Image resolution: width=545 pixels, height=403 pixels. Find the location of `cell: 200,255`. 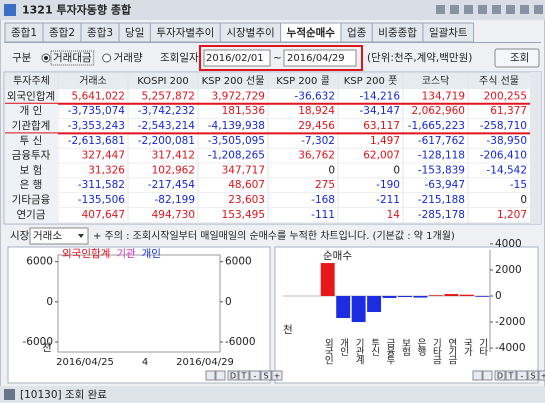

cell: 200,255 is located at coordinates (505, 96).